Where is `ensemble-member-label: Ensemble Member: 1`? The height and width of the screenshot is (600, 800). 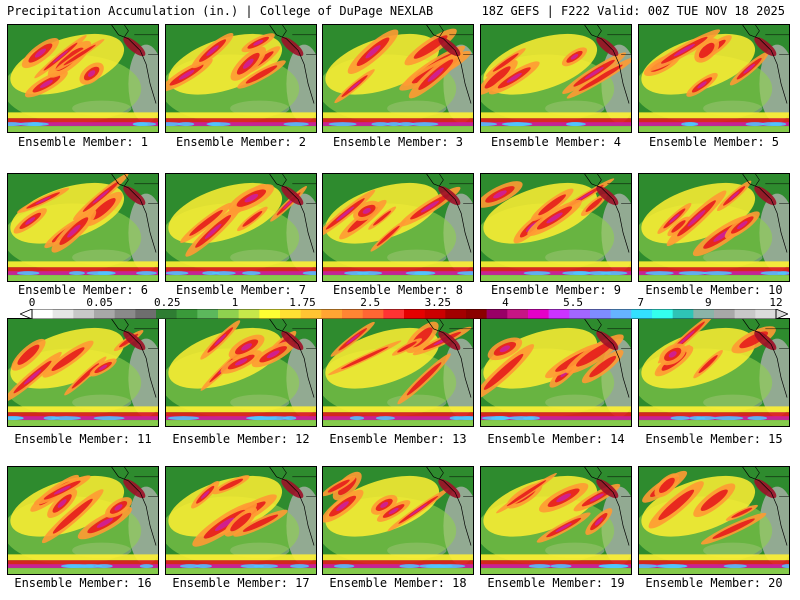 ensemble-member-label: Ensemble Member: 1 is located at coordinates (83, 142).